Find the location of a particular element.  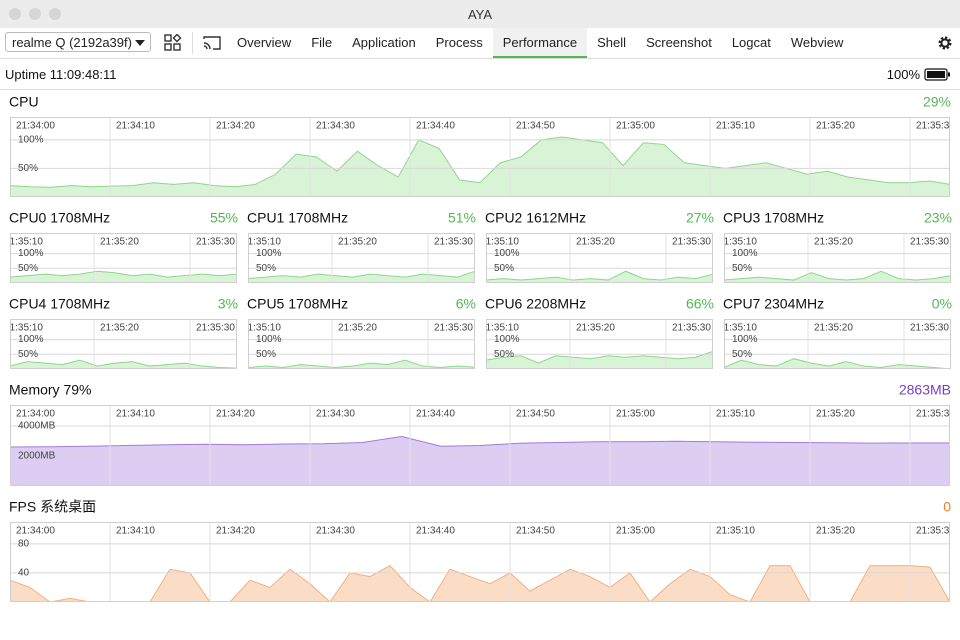

panel-title: Memory 79% is located at coordinates (50, 390).